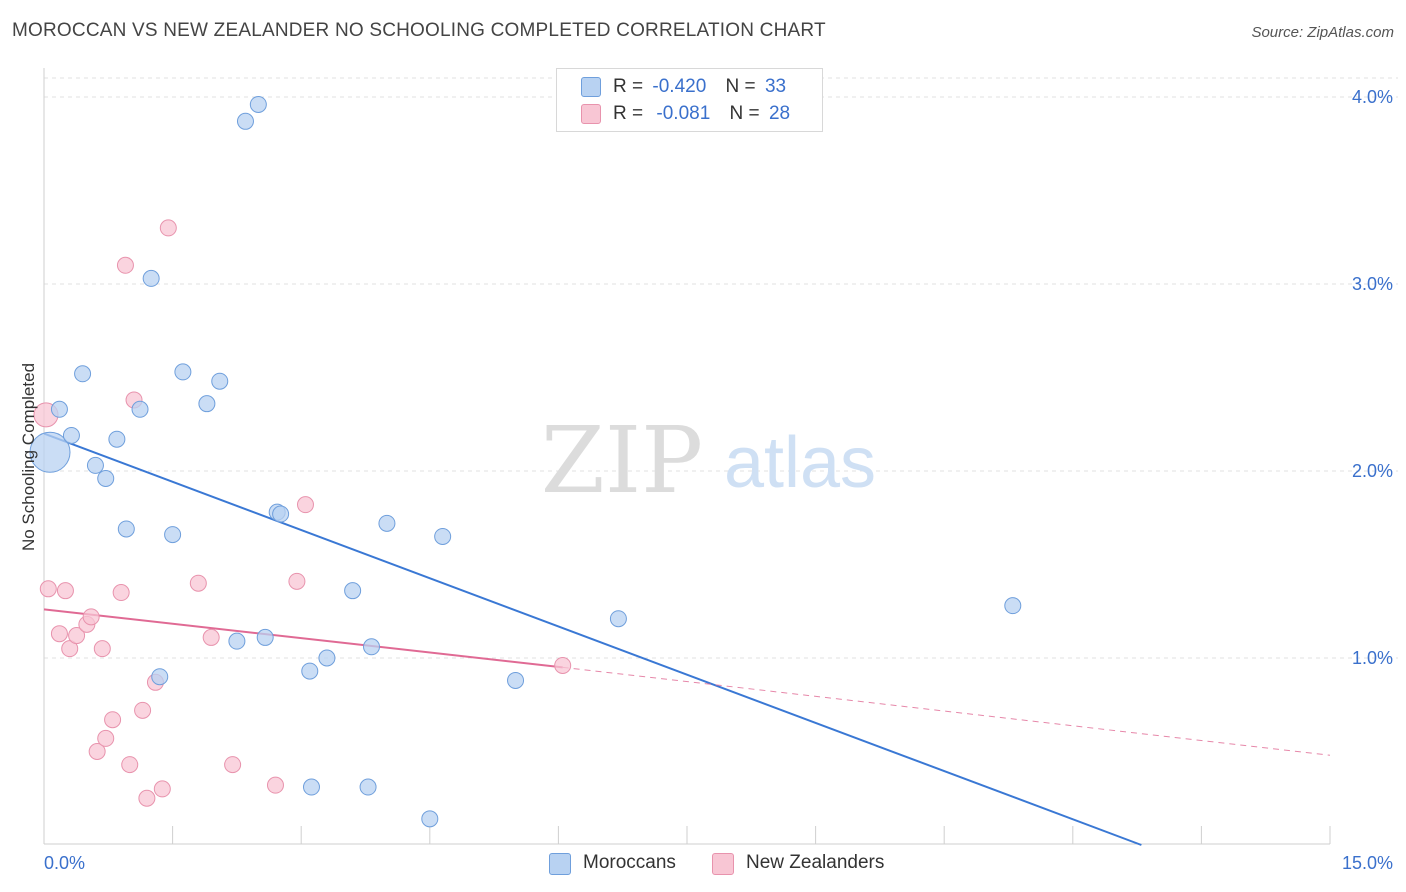 Image resolution: width=1406 pixels, height=892 pixels. Describe the element at coordinates (1372, 471) in the screenshot. I see `y-tick-label: 2.0%` at that location.